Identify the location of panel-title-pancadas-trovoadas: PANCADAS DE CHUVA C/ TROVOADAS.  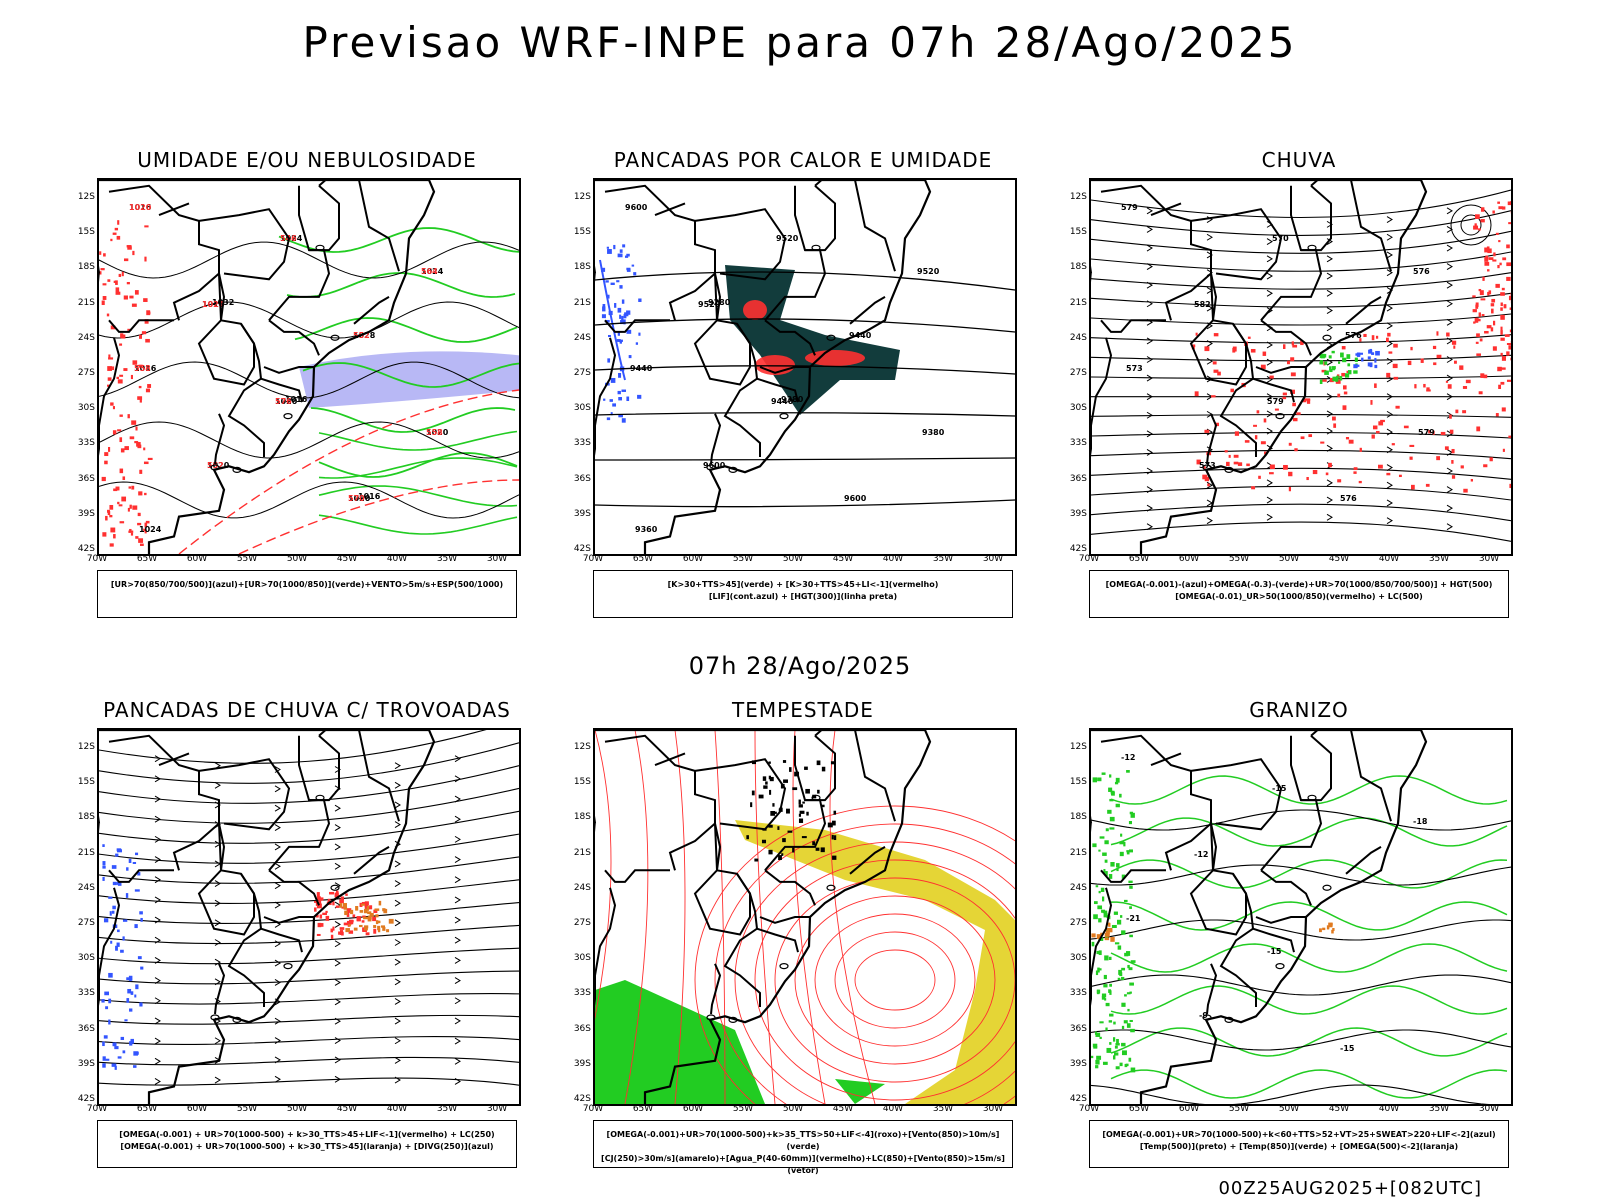
(307, 710).